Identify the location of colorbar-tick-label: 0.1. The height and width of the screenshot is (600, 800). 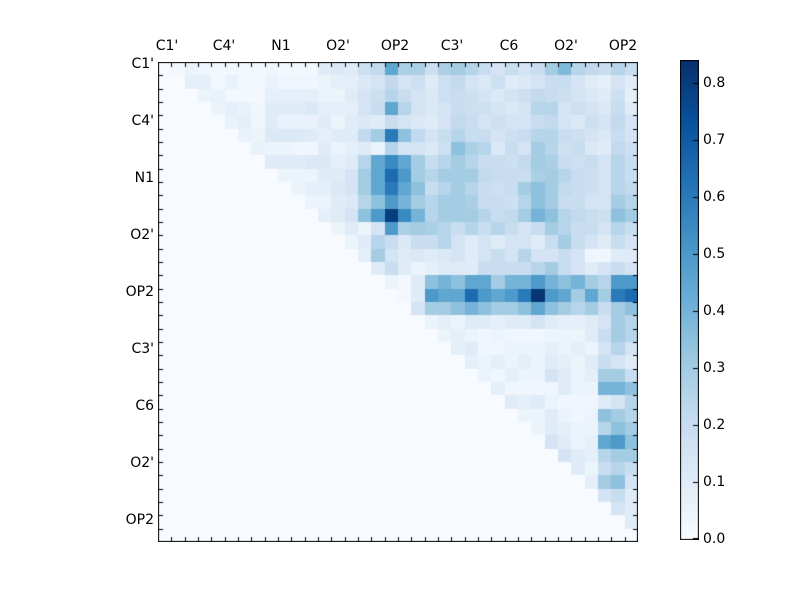
(714, 482).